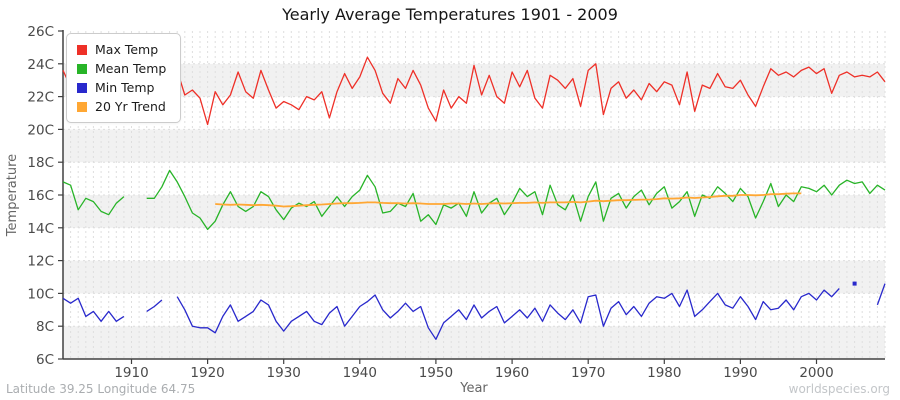 Image resolution: width=900 pixels, height=400 pixels. I want to click on series-line-max-temp, so click(516, 91).